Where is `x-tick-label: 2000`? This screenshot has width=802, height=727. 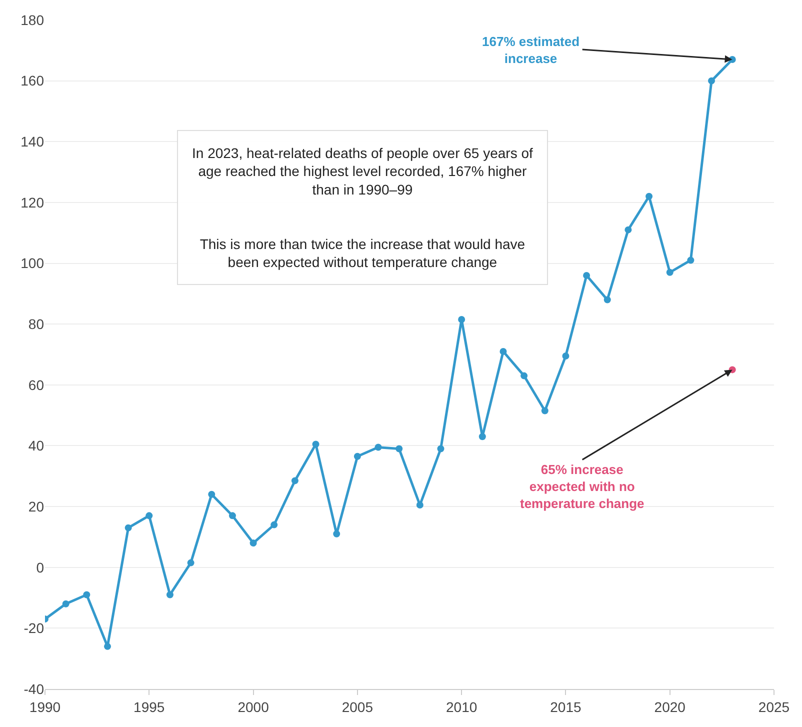 x-tick-label: 2000 is located at coordinates (254, 706).